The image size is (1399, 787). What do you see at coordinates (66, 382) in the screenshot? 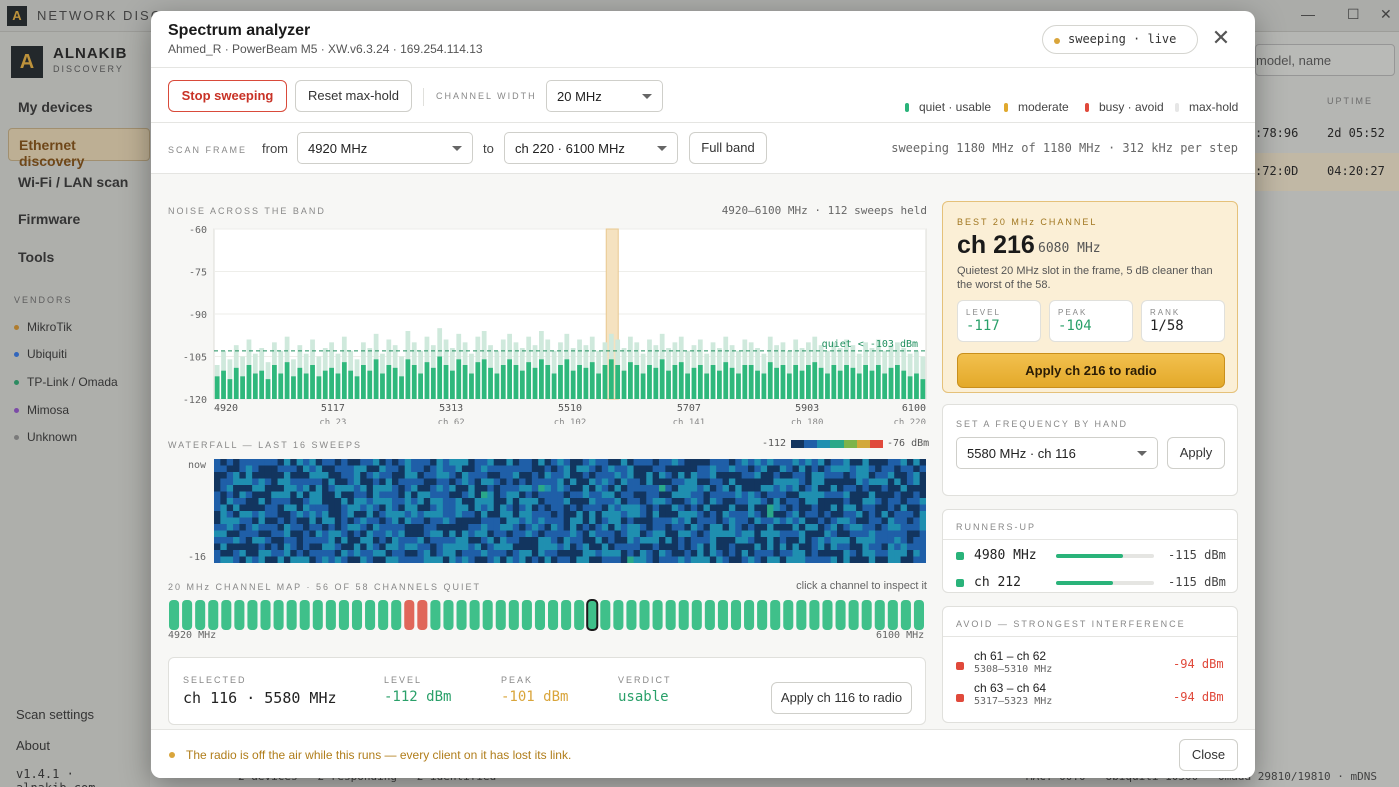
I see `vendor-tplink: TP-Link / Omada` at bounding box center [66, 382].